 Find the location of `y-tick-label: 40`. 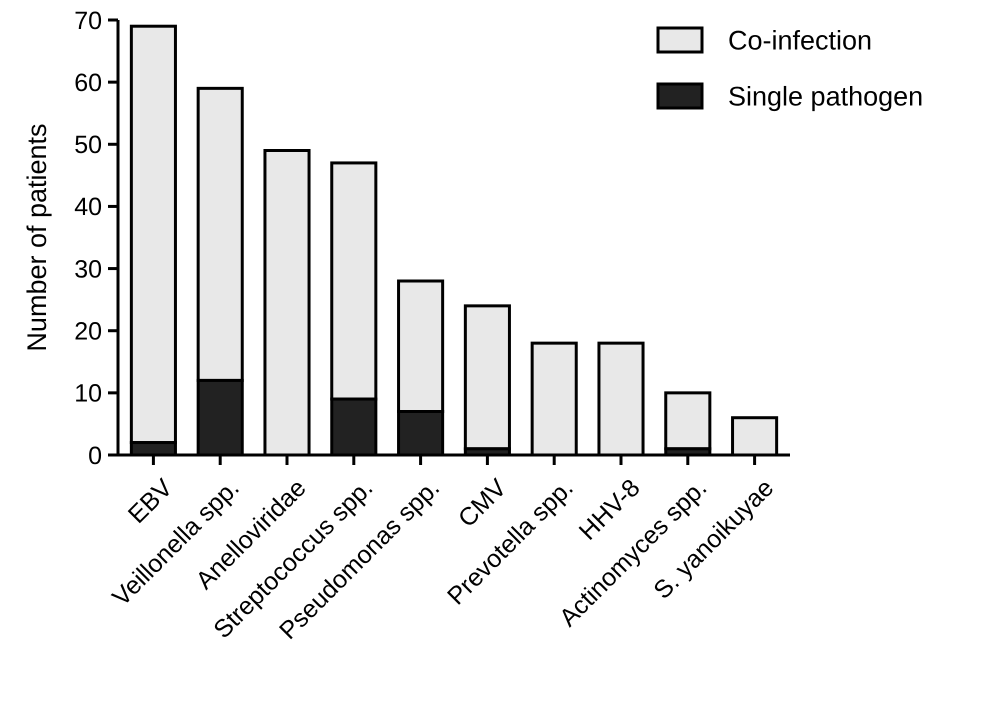

y-tick-label: 40 is located at coordinates (88, 207).